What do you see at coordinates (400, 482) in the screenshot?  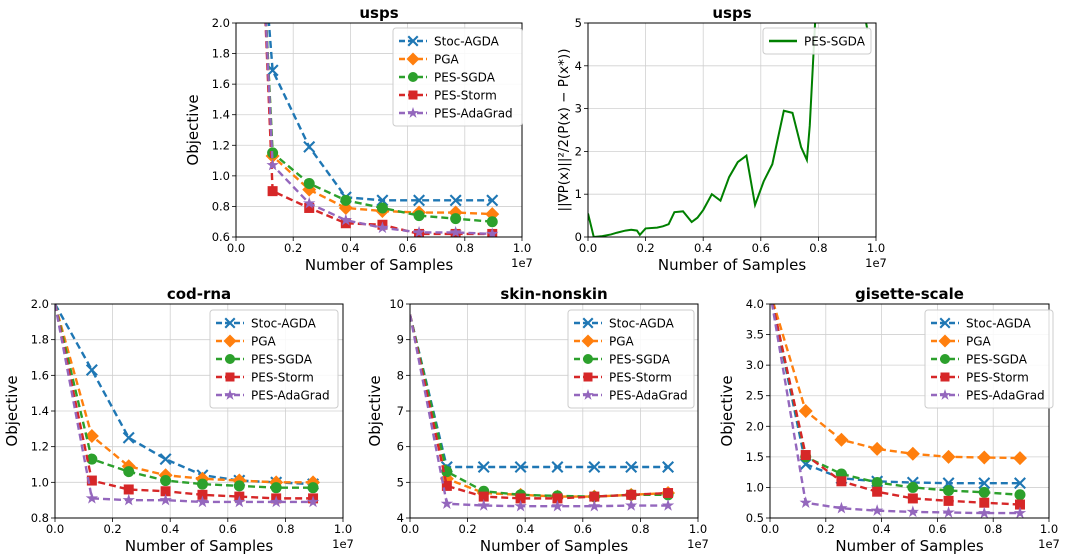 I see `y-tick-label: 5` at bounding box center [400, 482].